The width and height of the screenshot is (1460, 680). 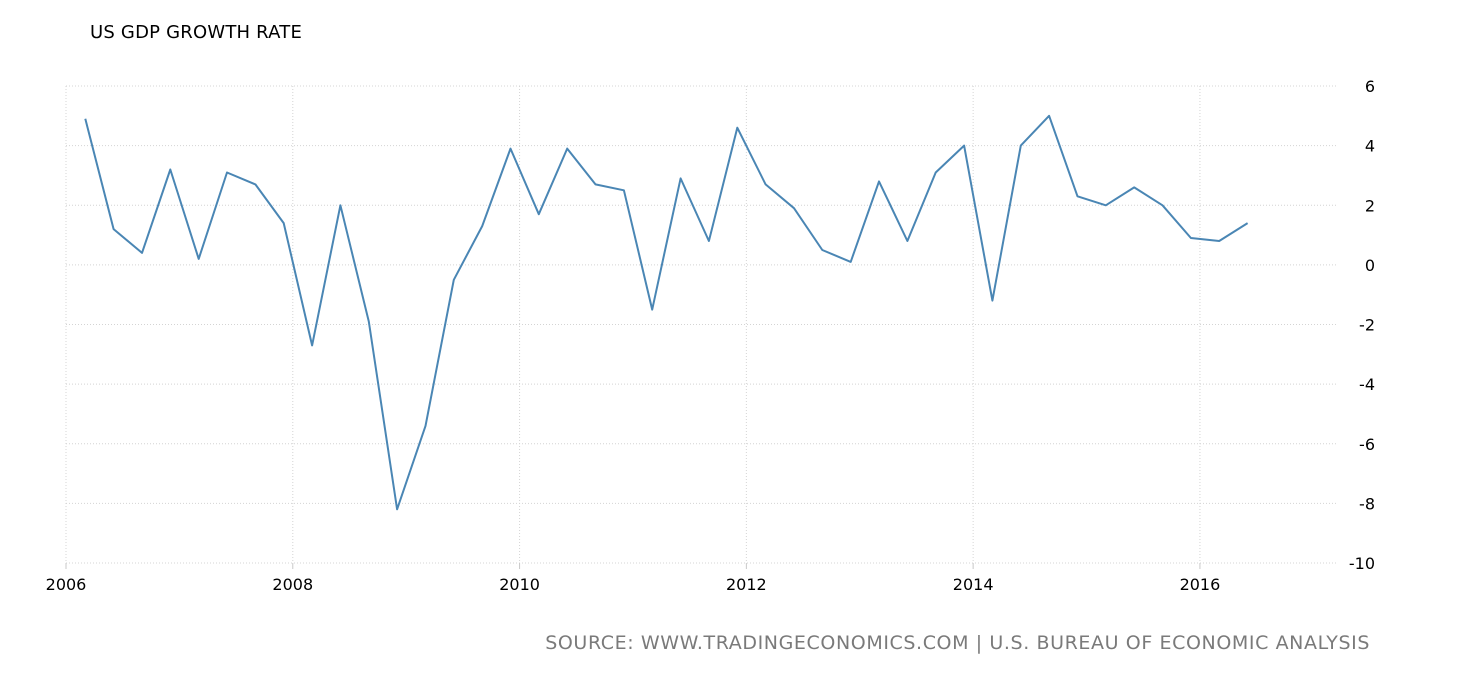 I want to click on y-tick-label: 2, so click(x=1370, y=205).